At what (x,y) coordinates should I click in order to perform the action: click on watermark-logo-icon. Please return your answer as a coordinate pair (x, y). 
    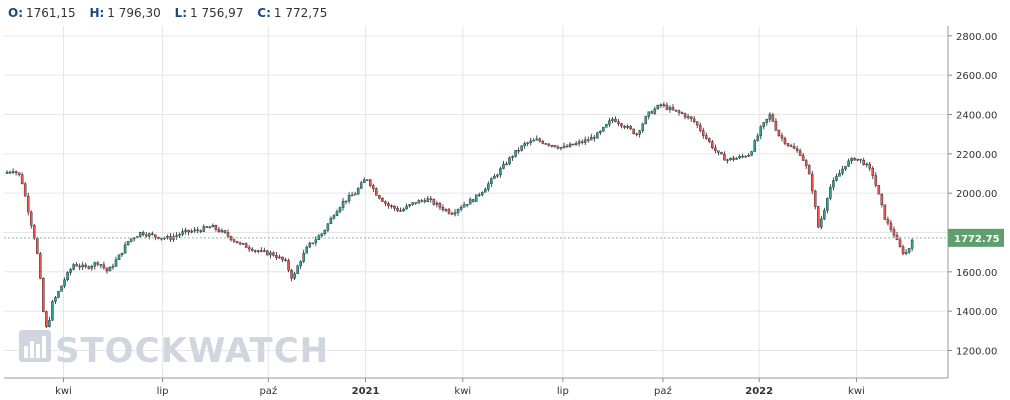
    Looking at the image, I should click on (35, 346).